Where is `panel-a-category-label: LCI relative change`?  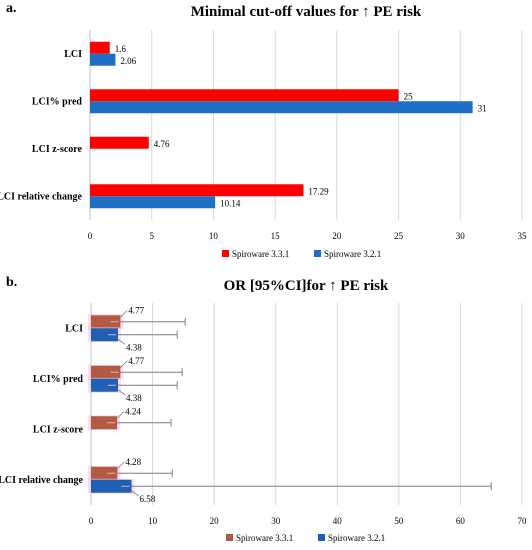
panel-a-category-label: LCI relative change is located at coordinates (41, 196).